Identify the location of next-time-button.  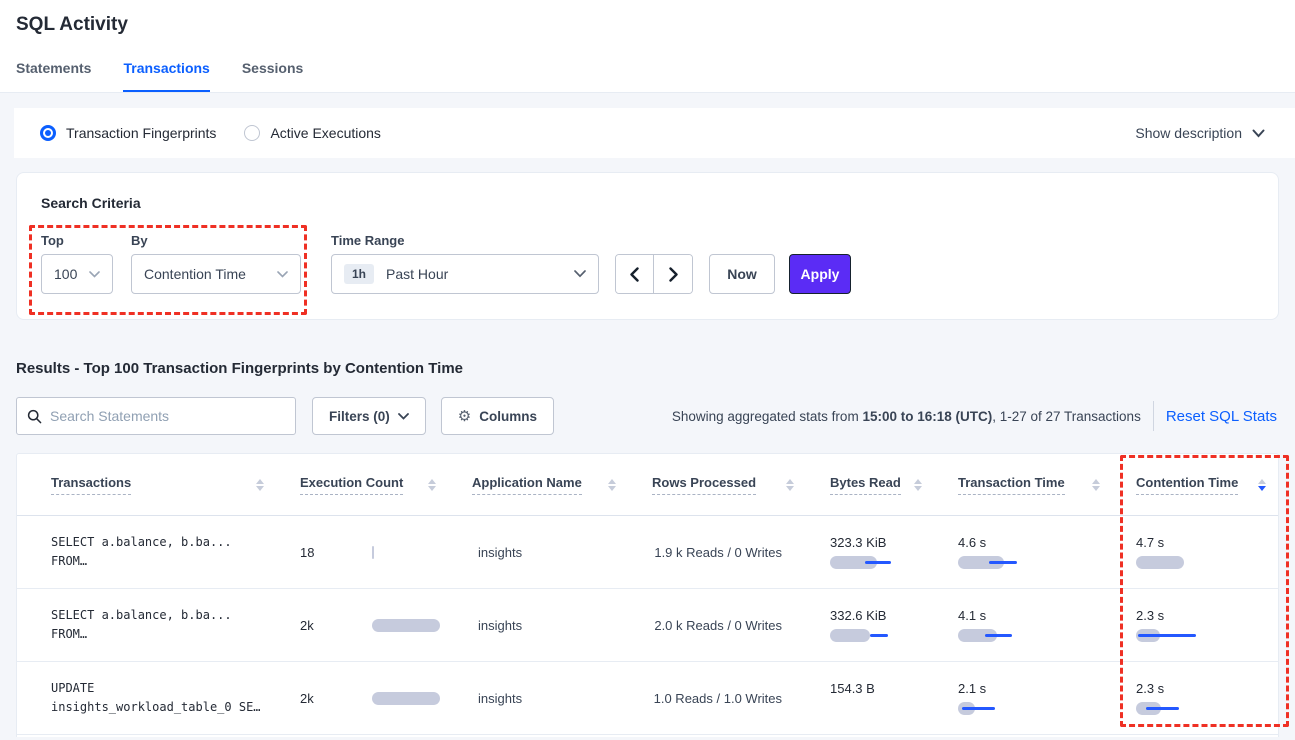
(673, 274).